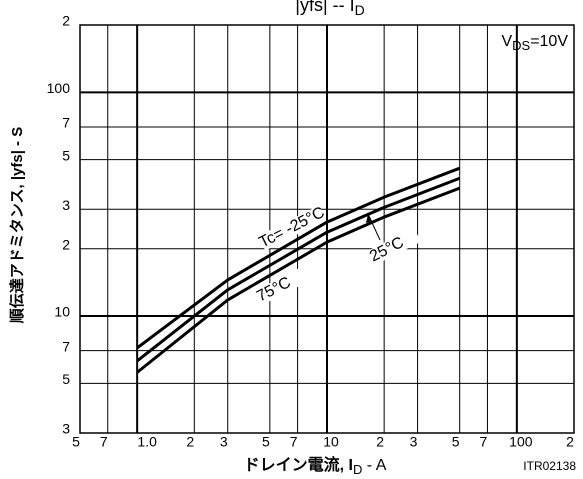 The width and height of the screenshot is (583, 479). Describe the element at coordinates (360, 10) in the screenshot. I see `title-sub: D` at that location.